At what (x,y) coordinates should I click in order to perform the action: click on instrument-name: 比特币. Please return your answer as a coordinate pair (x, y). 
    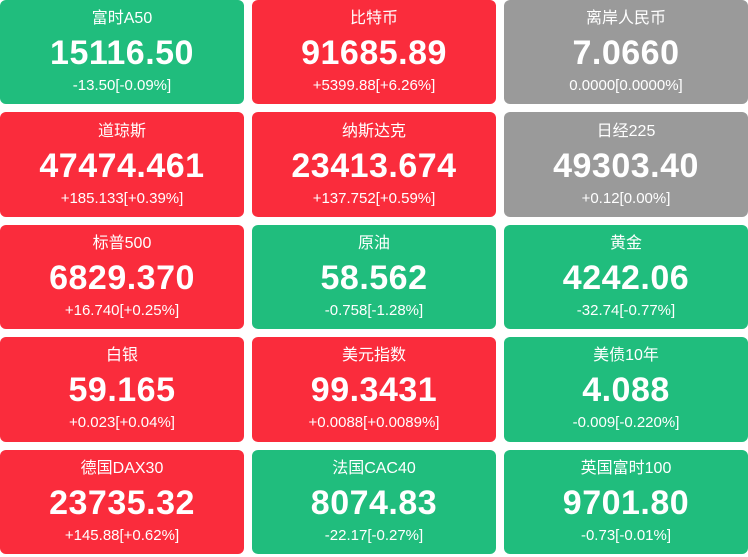
    Looking at the image, I should click on (373, 19).